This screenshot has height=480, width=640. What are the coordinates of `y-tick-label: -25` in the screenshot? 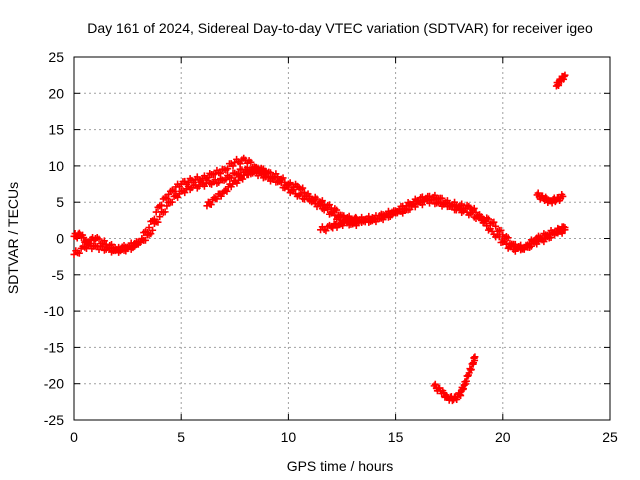 It's located at (54, 420).